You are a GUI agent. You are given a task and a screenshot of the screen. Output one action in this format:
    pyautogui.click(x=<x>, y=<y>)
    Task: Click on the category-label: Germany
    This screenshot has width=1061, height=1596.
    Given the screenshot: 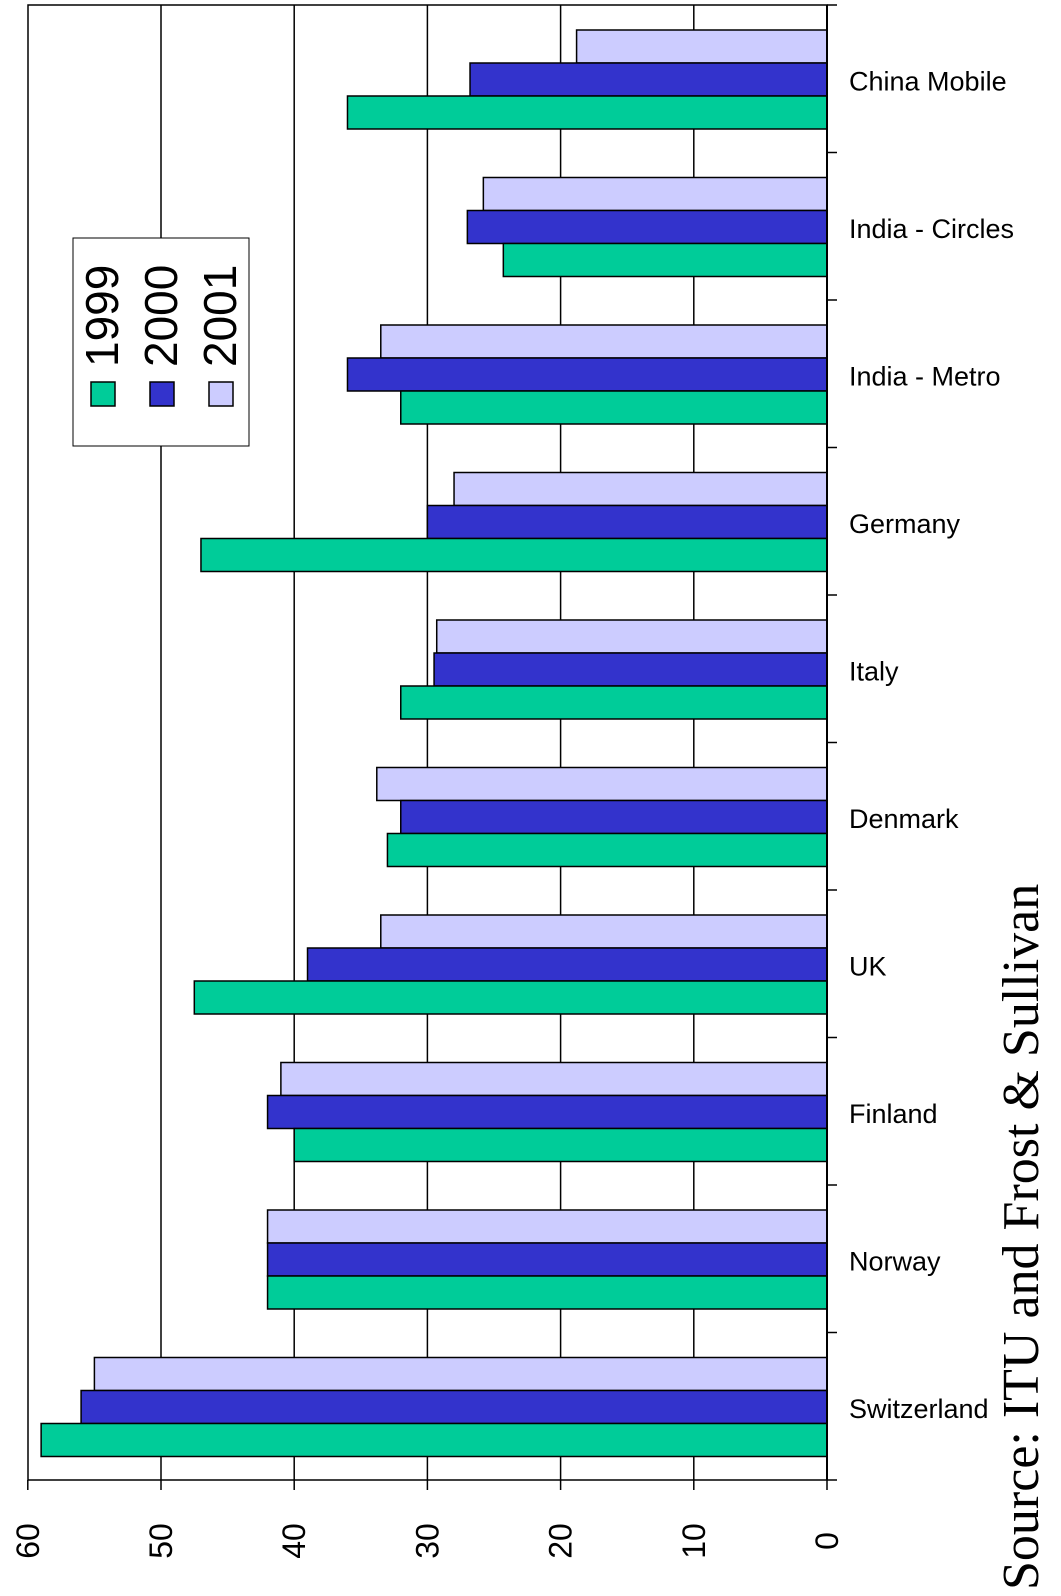 What is the action you would take?
    pyautogui.click(x=905, y=524)
    